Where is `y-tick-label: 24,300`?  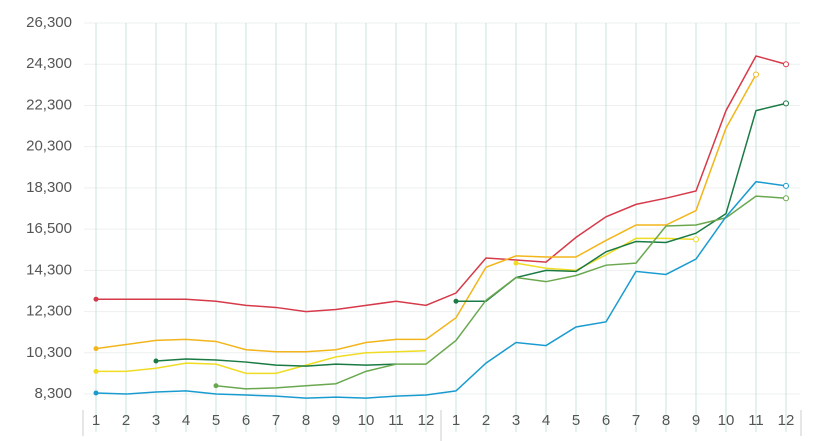
y-tick-label: 24,300 is located at coordinates (49, 63).